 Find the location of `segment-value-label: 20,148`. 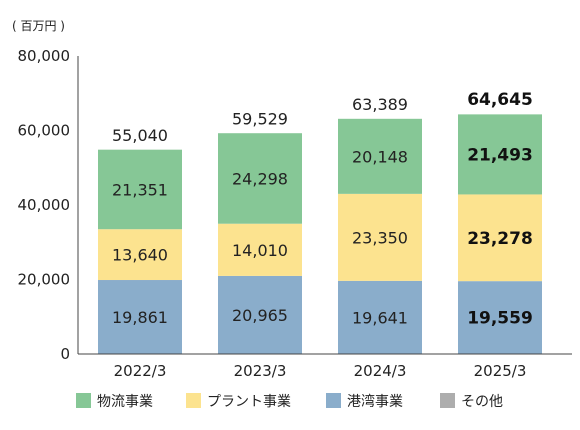

segment-value-label: 20,148 is located at coordinates (380, 156).